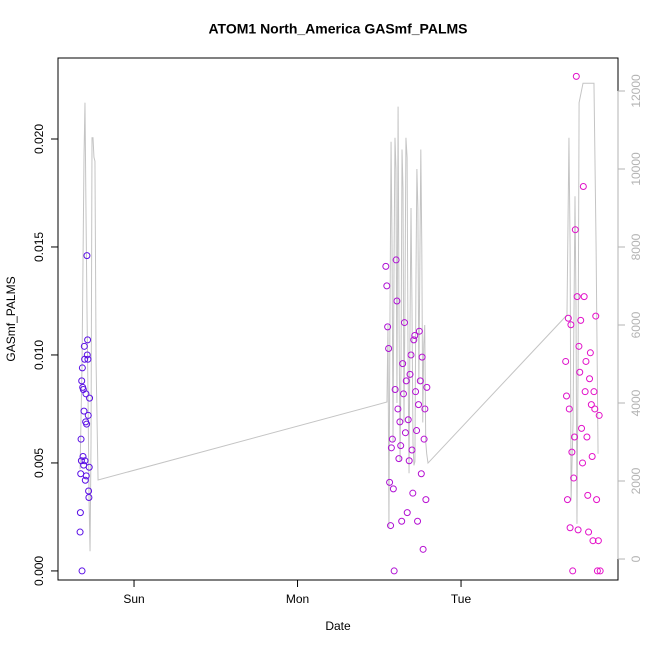  Describe the element at coordinates (39, 355) in the screenshot. I see `y-tick-label: 0.010` at that location.